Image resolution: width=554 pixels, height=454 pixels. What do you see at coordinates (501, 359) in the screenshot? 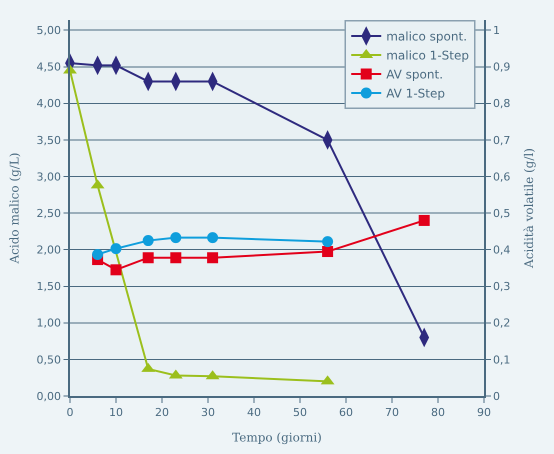
I see `y2-tick-label: 0,1` at bounding box center [501, 359].